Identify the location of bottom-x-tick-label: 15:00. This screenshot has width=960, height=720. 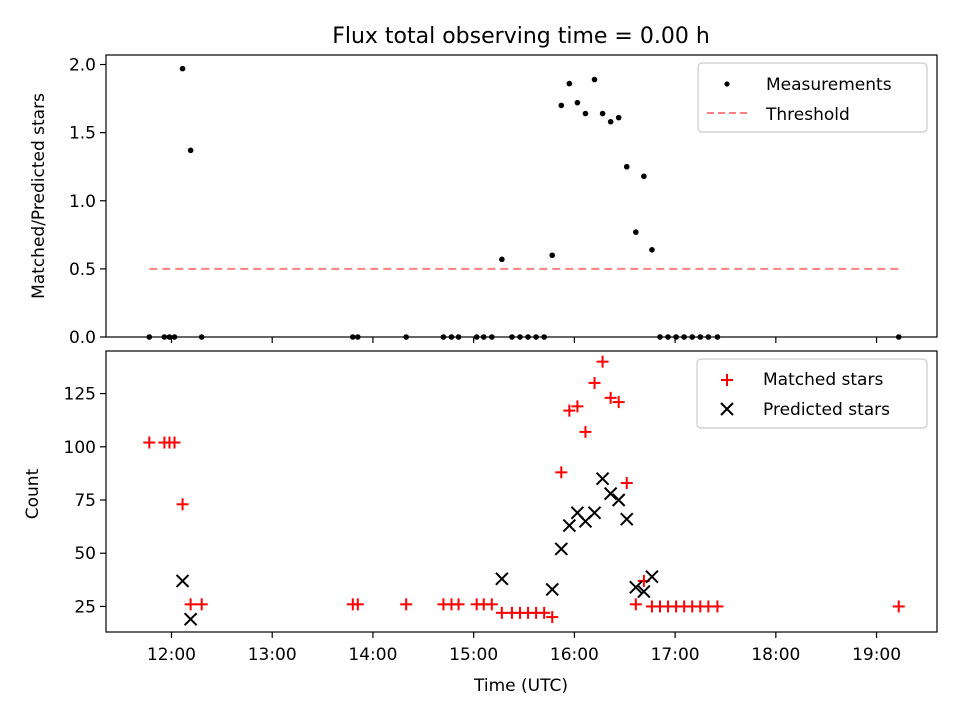
(473, 655).